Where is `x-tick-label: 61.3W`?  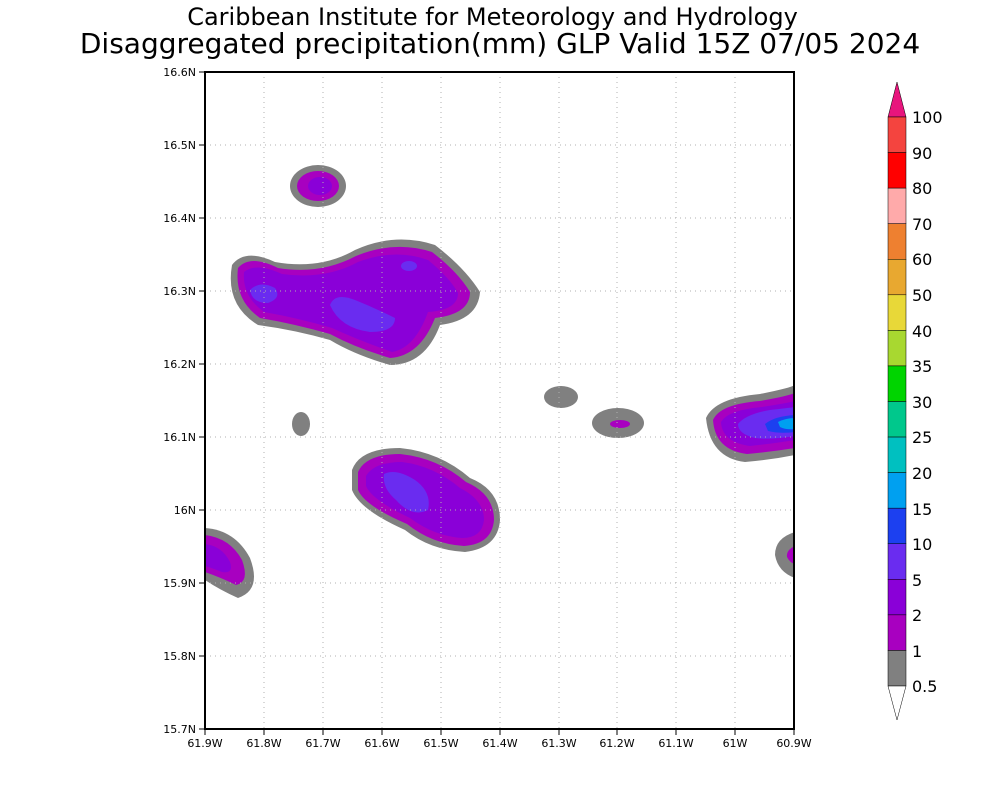 x-tick-label: 61.3W is located at coordinates (558, 743).